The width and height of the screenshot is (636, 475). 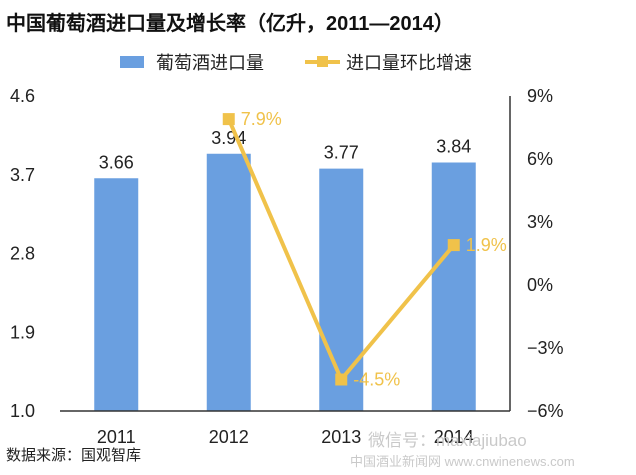 I want to click on y-left-axis: 1.0 1.9 2.8 3.7 4.6, so click(x=22, y=253).